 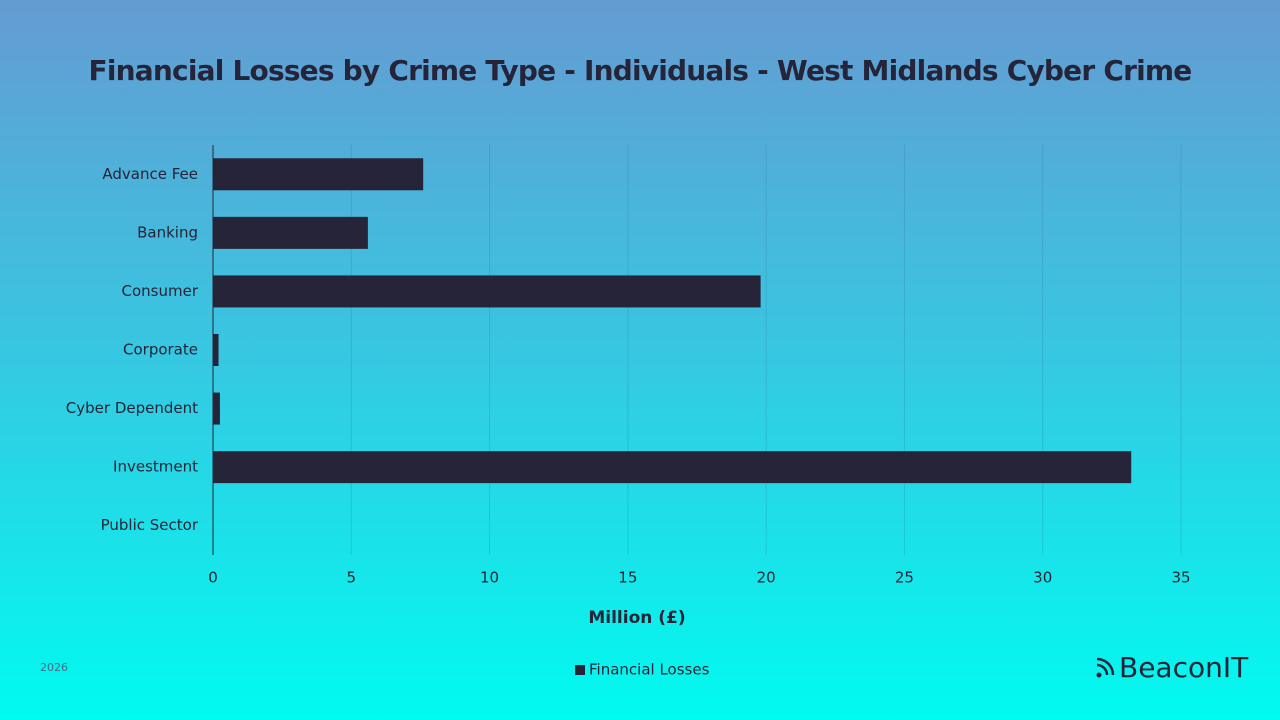 I want to click on x-tick-label: 30, so click(x=1042, y=578).